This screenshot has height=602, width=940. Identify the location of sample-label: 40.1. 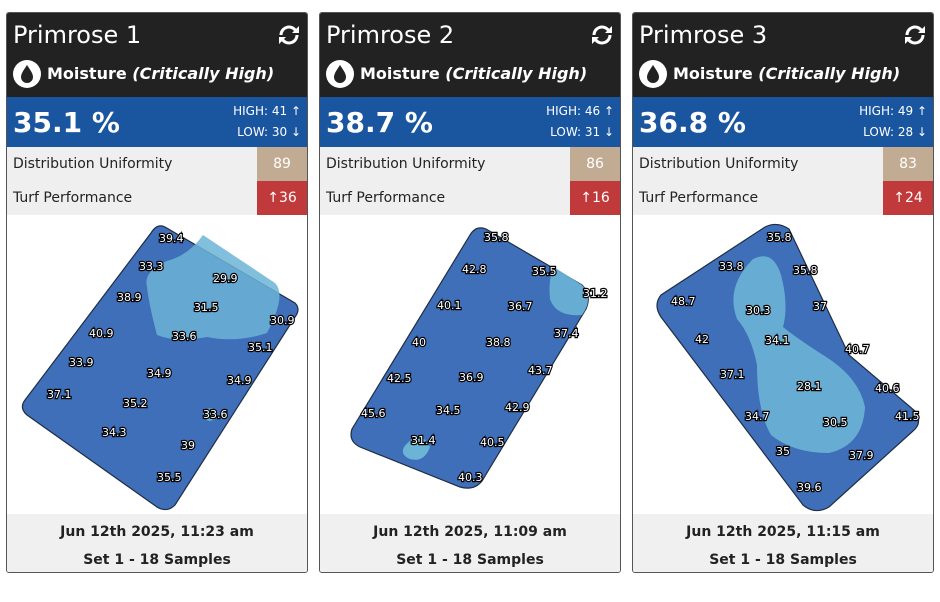
(449, 305).